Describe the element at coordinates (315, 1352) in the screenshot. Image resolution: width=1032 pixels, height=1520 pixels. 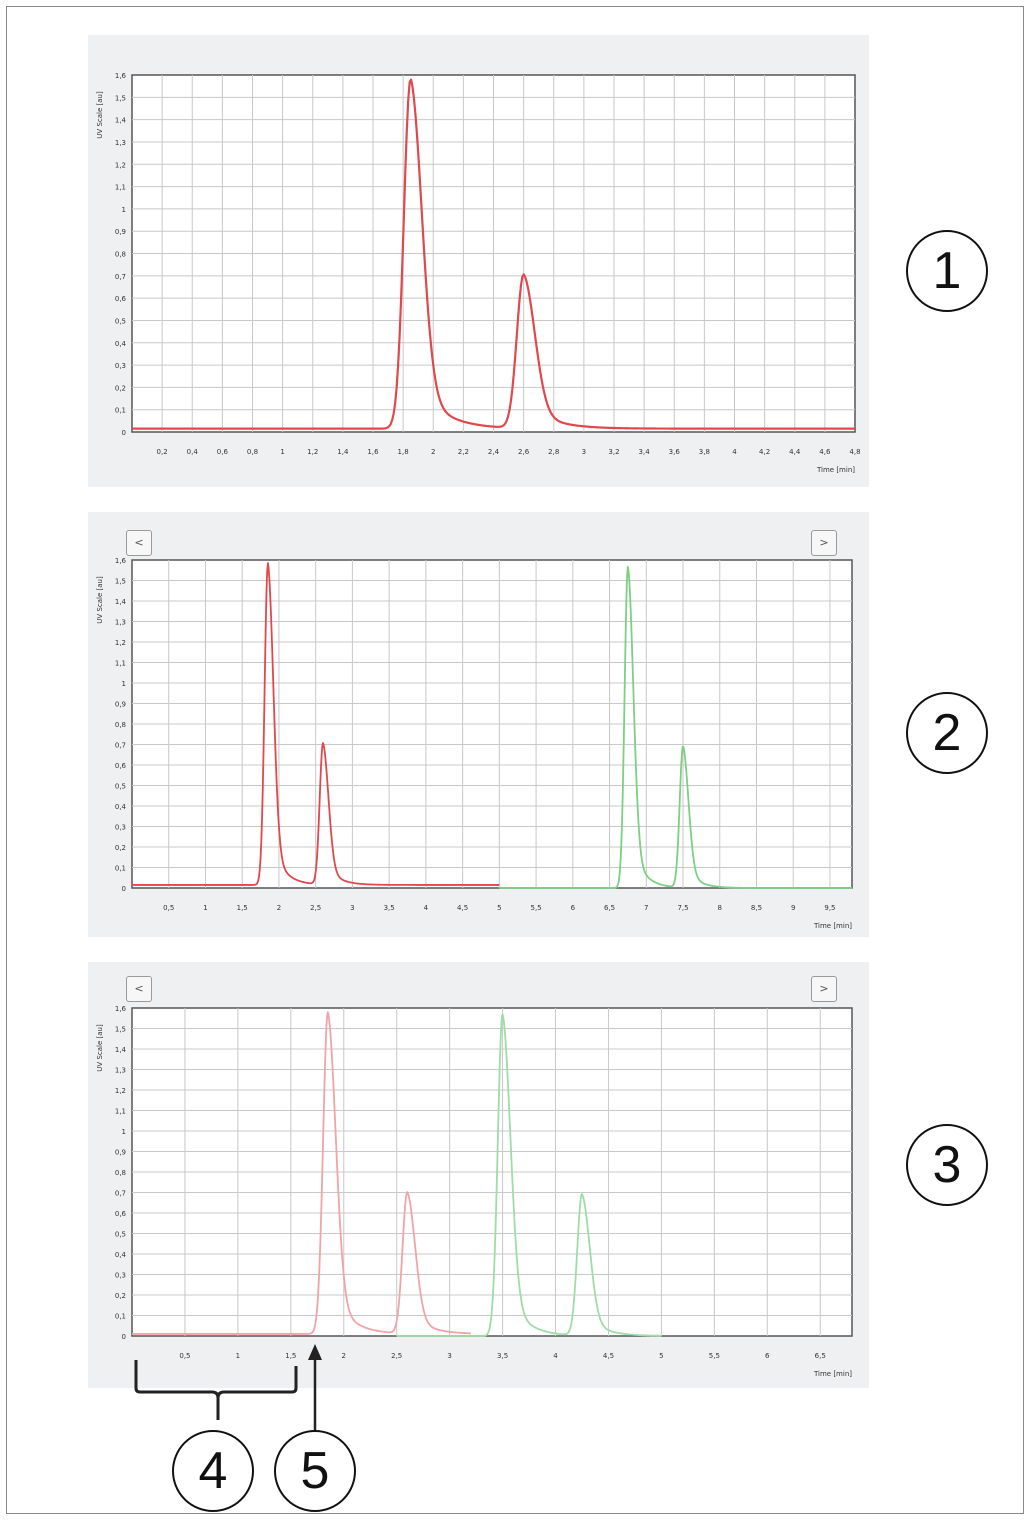
I see `arrow-5-head` at that location.